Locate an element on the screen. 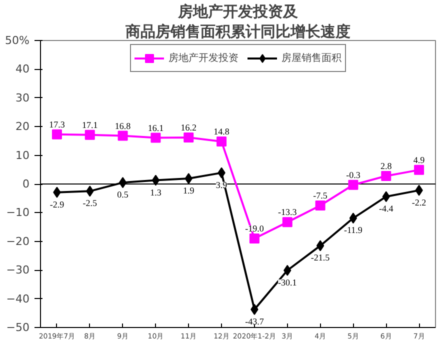 This screenshot has height=357, width=447. data-label: 14.8 is located at coordinates (222, 131).